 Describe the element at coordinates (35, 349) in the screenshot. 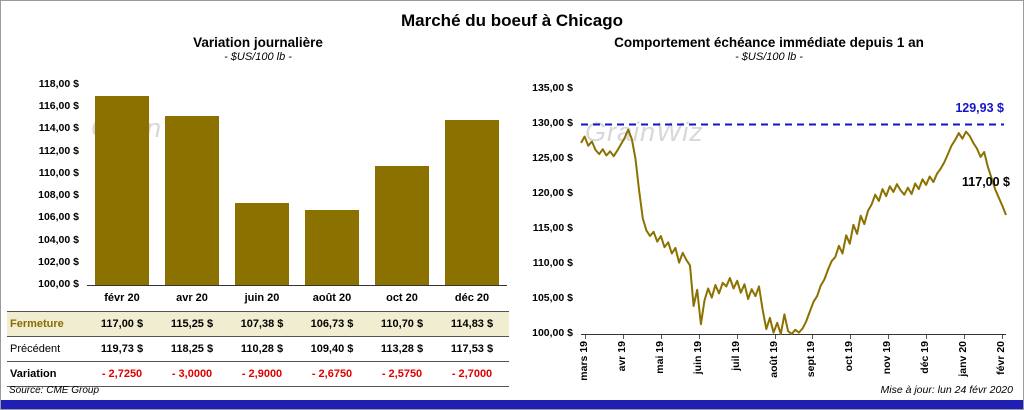

I see `row-label: Précédent` at that location.